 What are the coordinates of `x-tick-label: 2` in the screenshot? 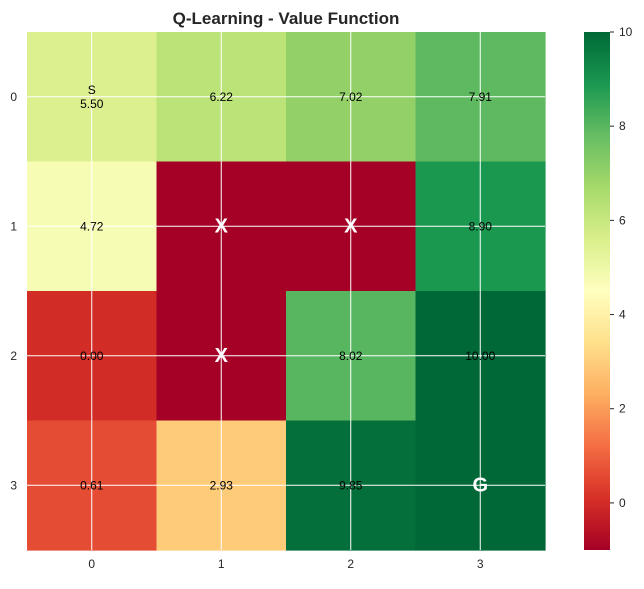 It's located at (350, 564).